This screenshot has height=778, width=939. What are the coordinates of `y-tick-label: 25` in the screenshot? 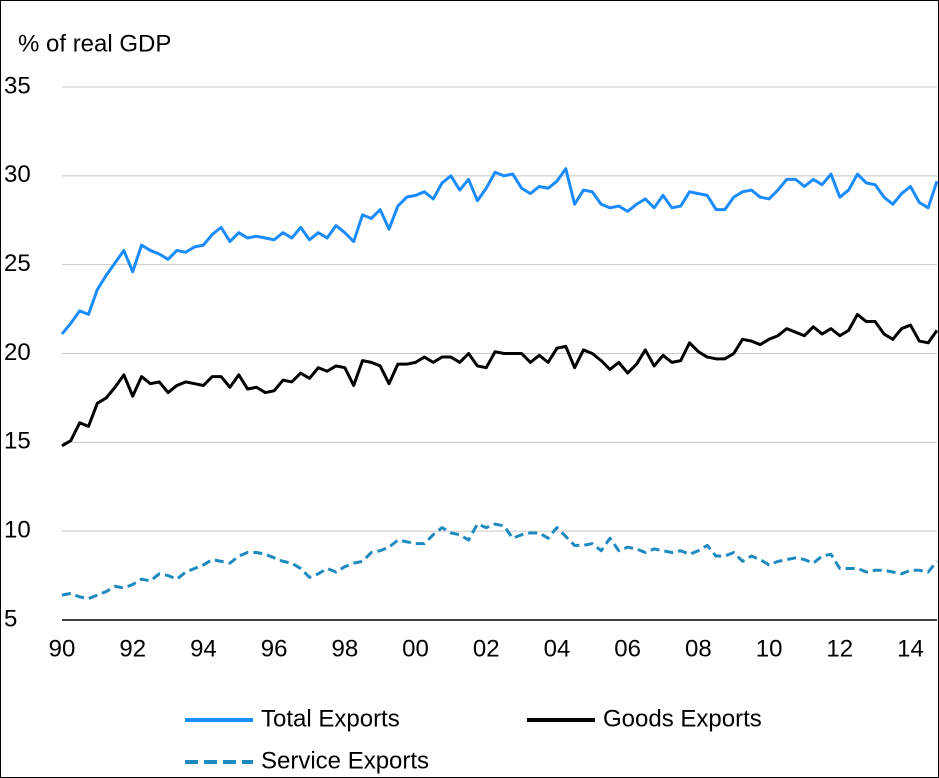 It's located at (17, 263).